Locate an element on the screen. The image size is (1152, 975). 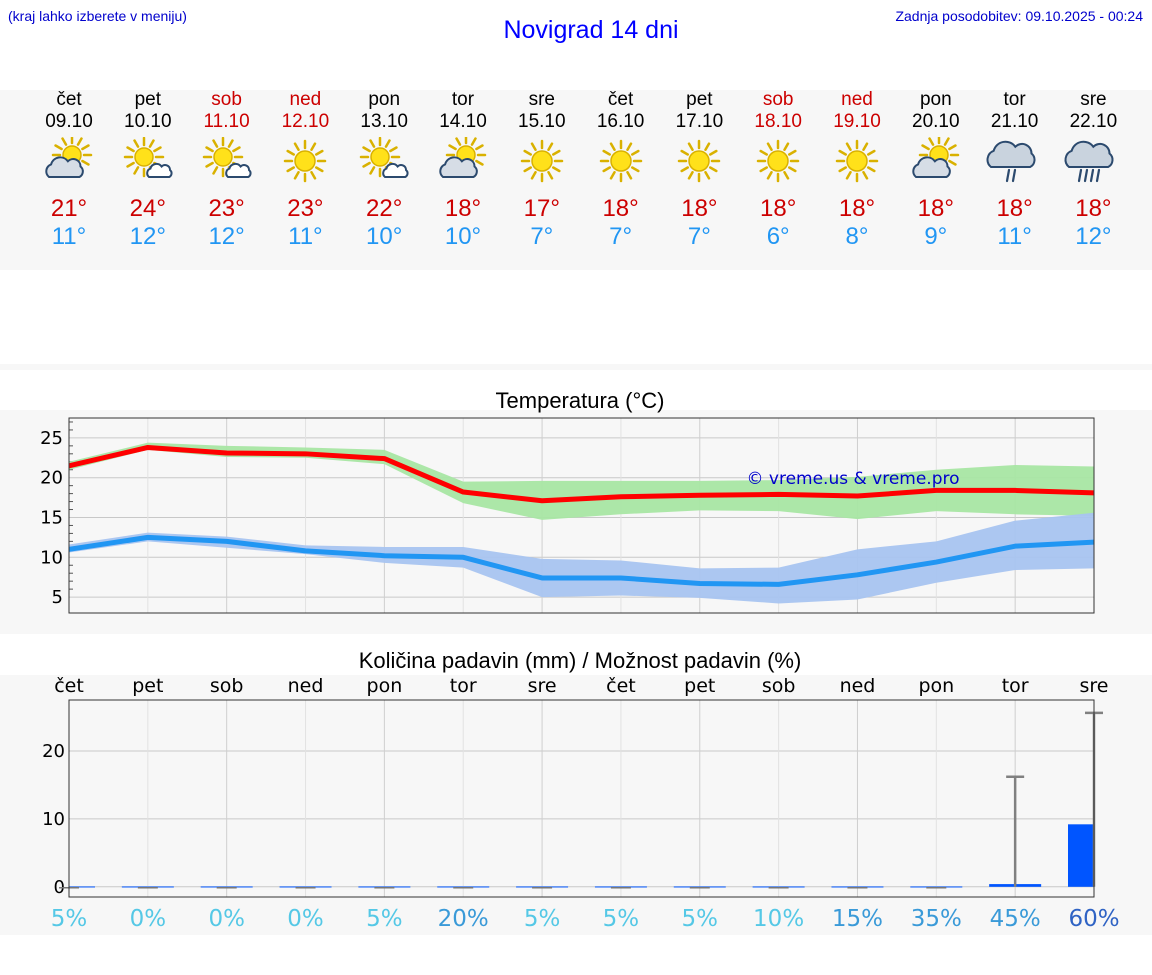
sun-cloud-icon is located at coordinates (936, 157).